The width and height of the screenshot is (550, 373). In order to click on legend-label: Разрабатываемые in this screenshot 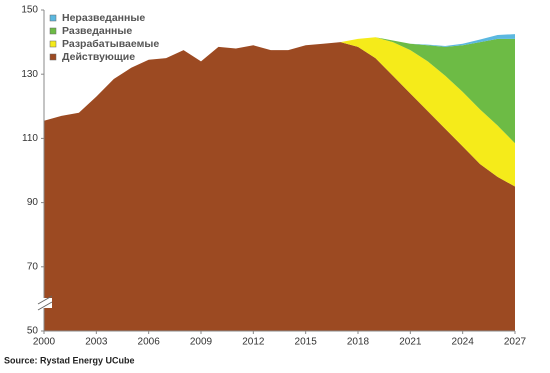, I will do `click(110, 44)`.